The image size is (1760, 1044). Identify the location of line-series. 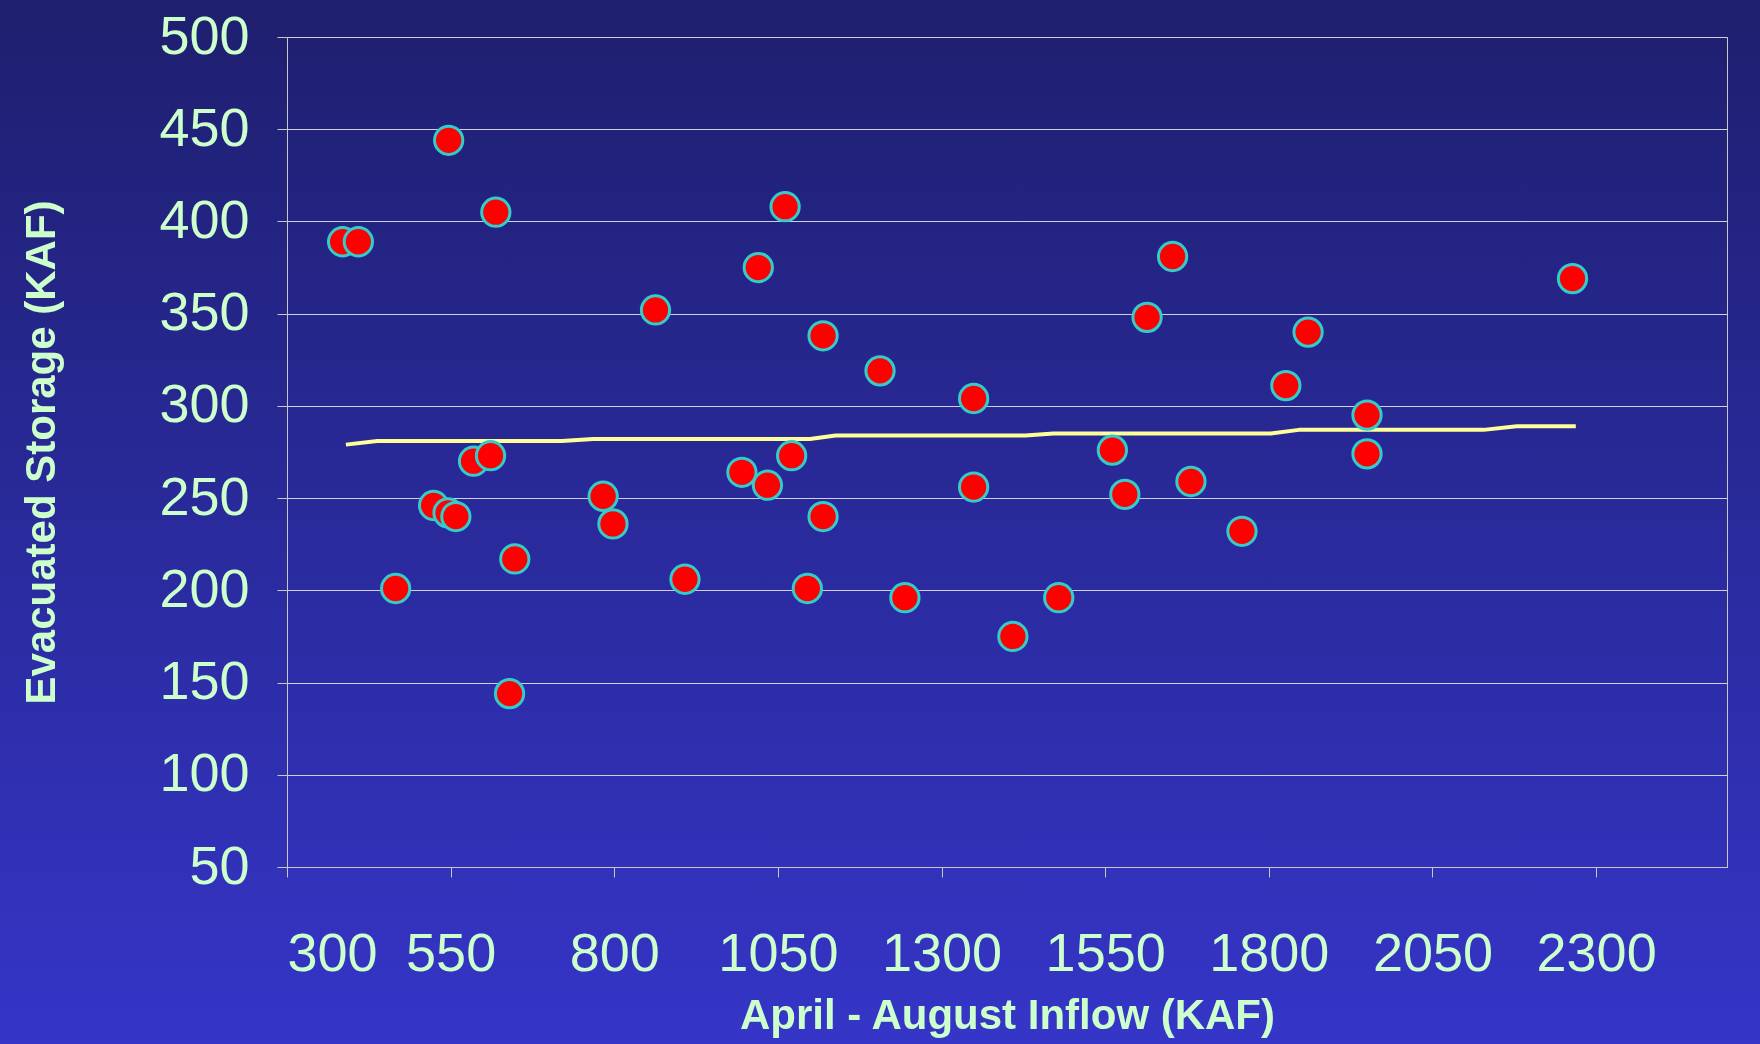
(960, 435).